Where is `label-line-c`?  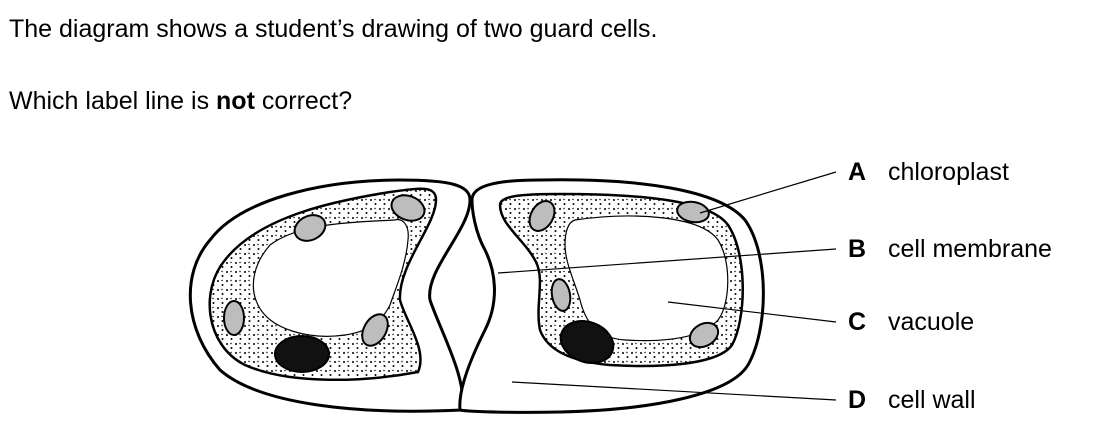 label-line-c is located at coordinates (752, 312).